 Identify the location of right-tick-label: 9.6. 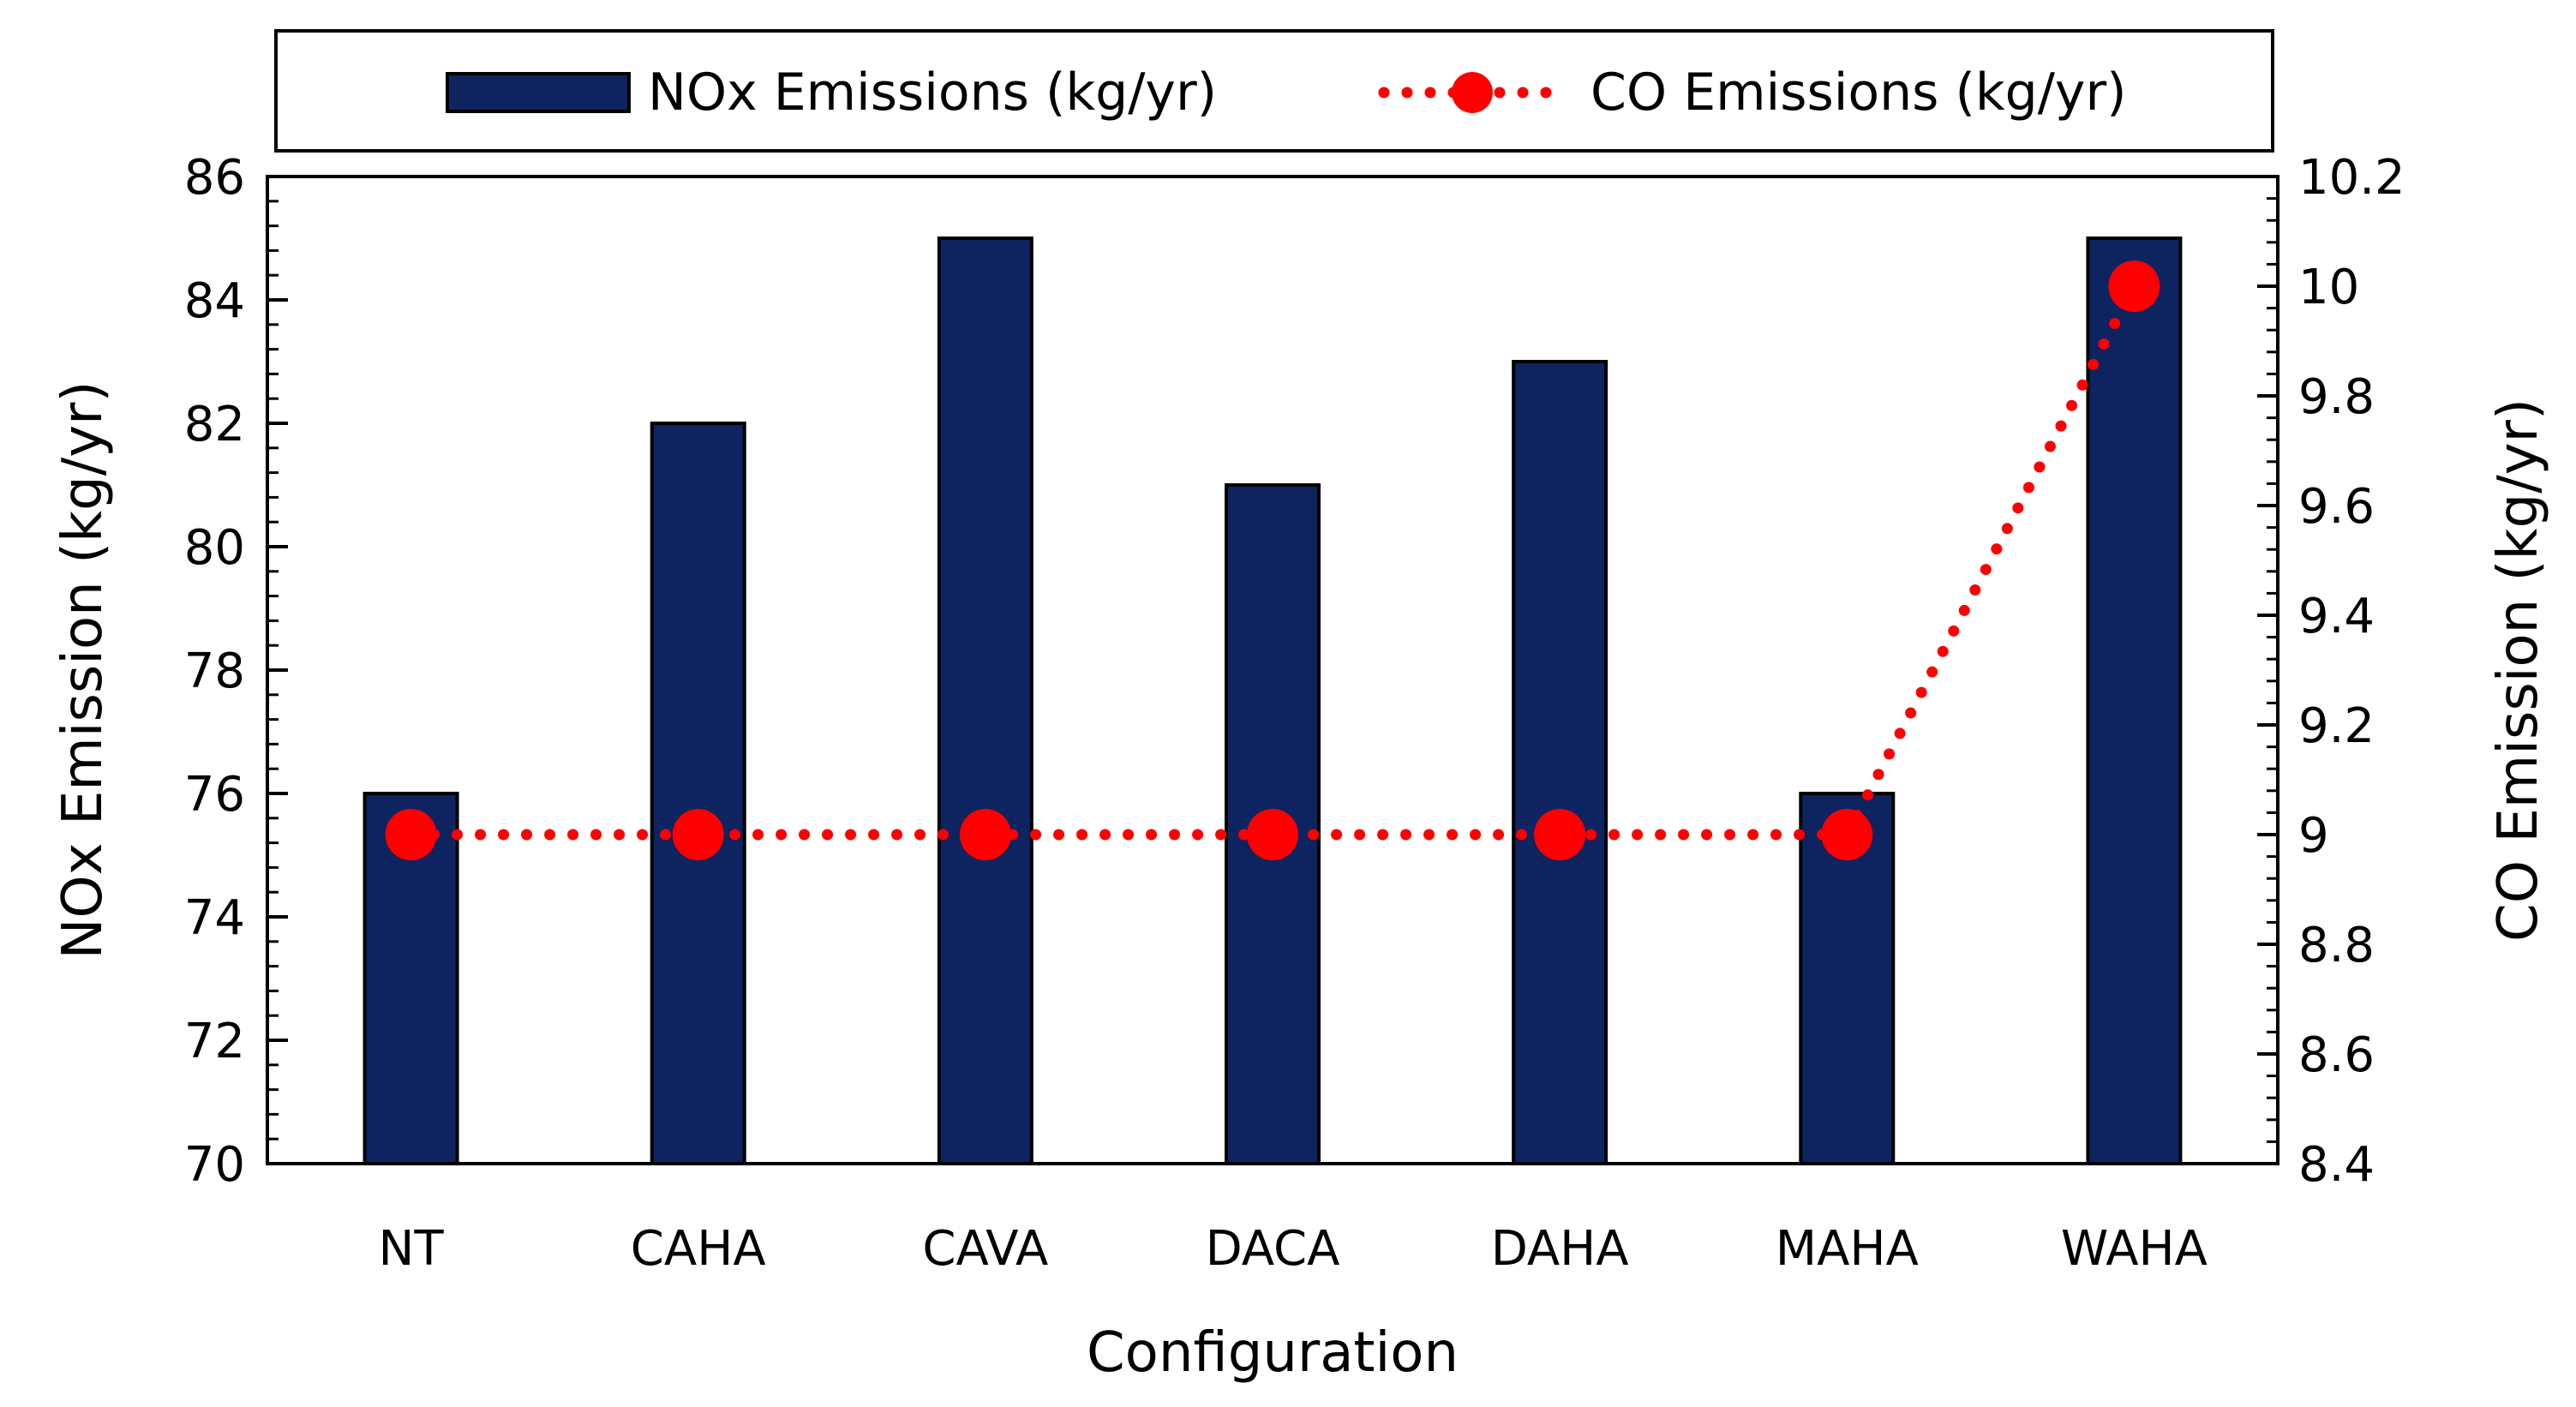
(2336, 507).